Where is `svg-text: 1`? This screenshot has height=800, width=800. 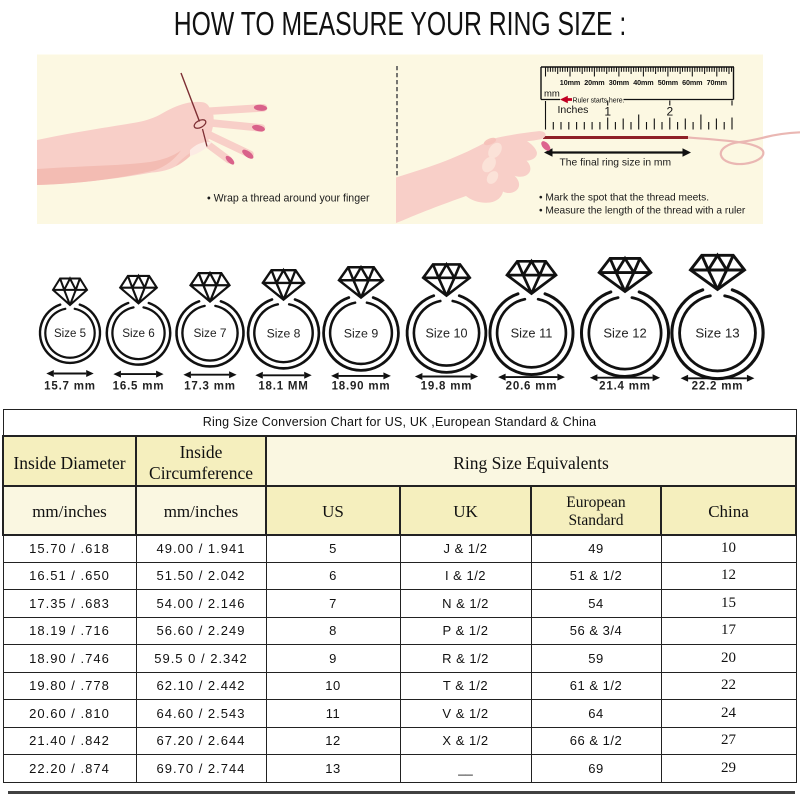 svg-text: 1 is located at coordinates (607, 112).